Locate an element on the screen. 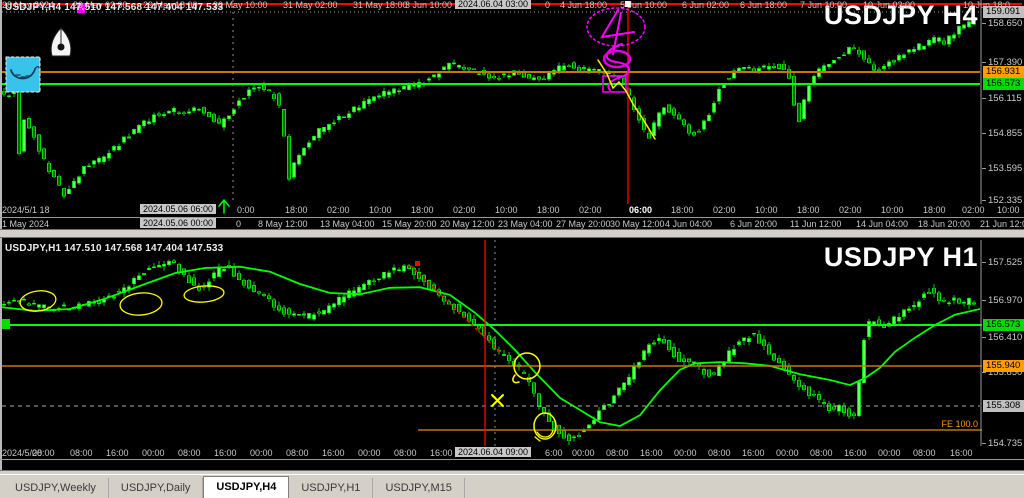 The height and width of the screenshot is (498, 1024). chart-window-divider is located at coordinates (512, 233).